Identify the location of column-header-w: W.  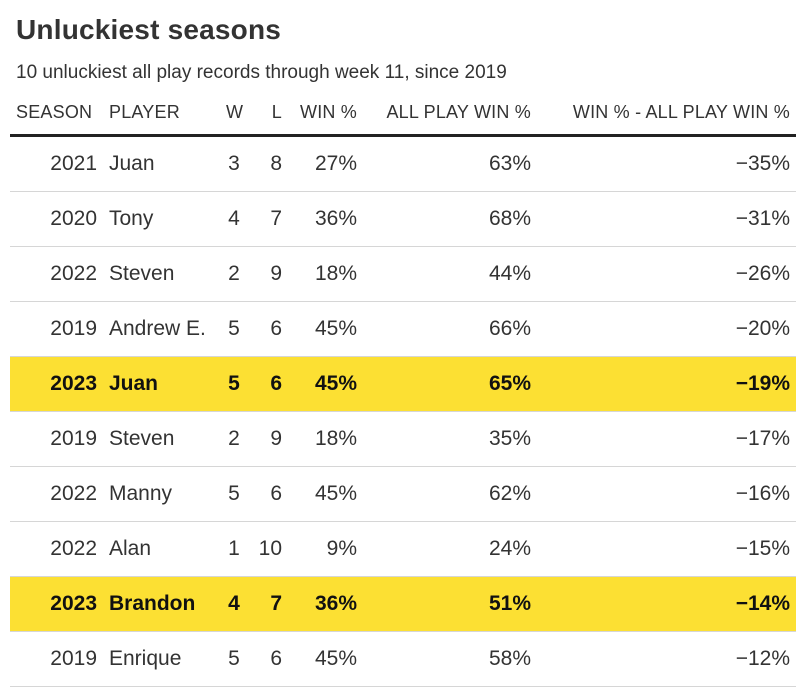
(234, 114).